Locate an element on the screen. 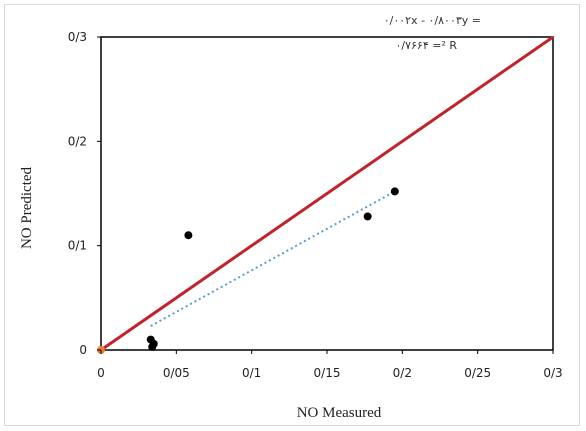  x-axis-ticks: 0 0/05 0/1 0/15 0/2 0/25 0/3 is located at coordinates (330, 365).